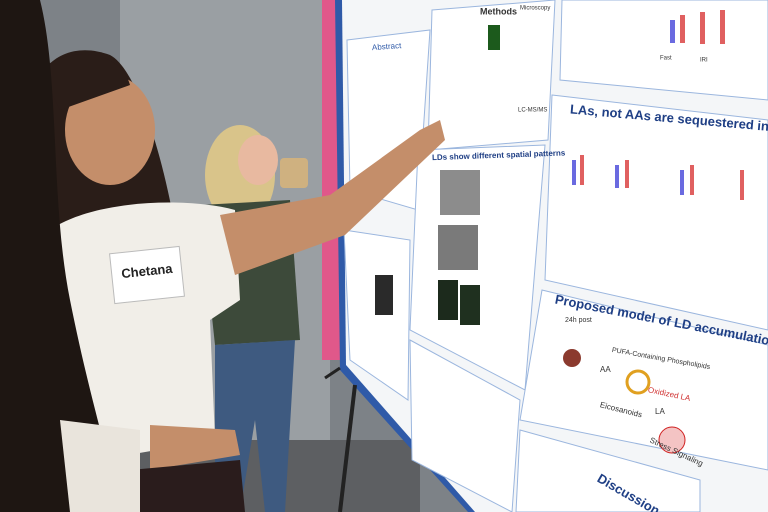 This screenshot has height=512, width=768. Describe the element at coordinates (660, 411) in the screenshot. I see `model-label: LA` at that location.